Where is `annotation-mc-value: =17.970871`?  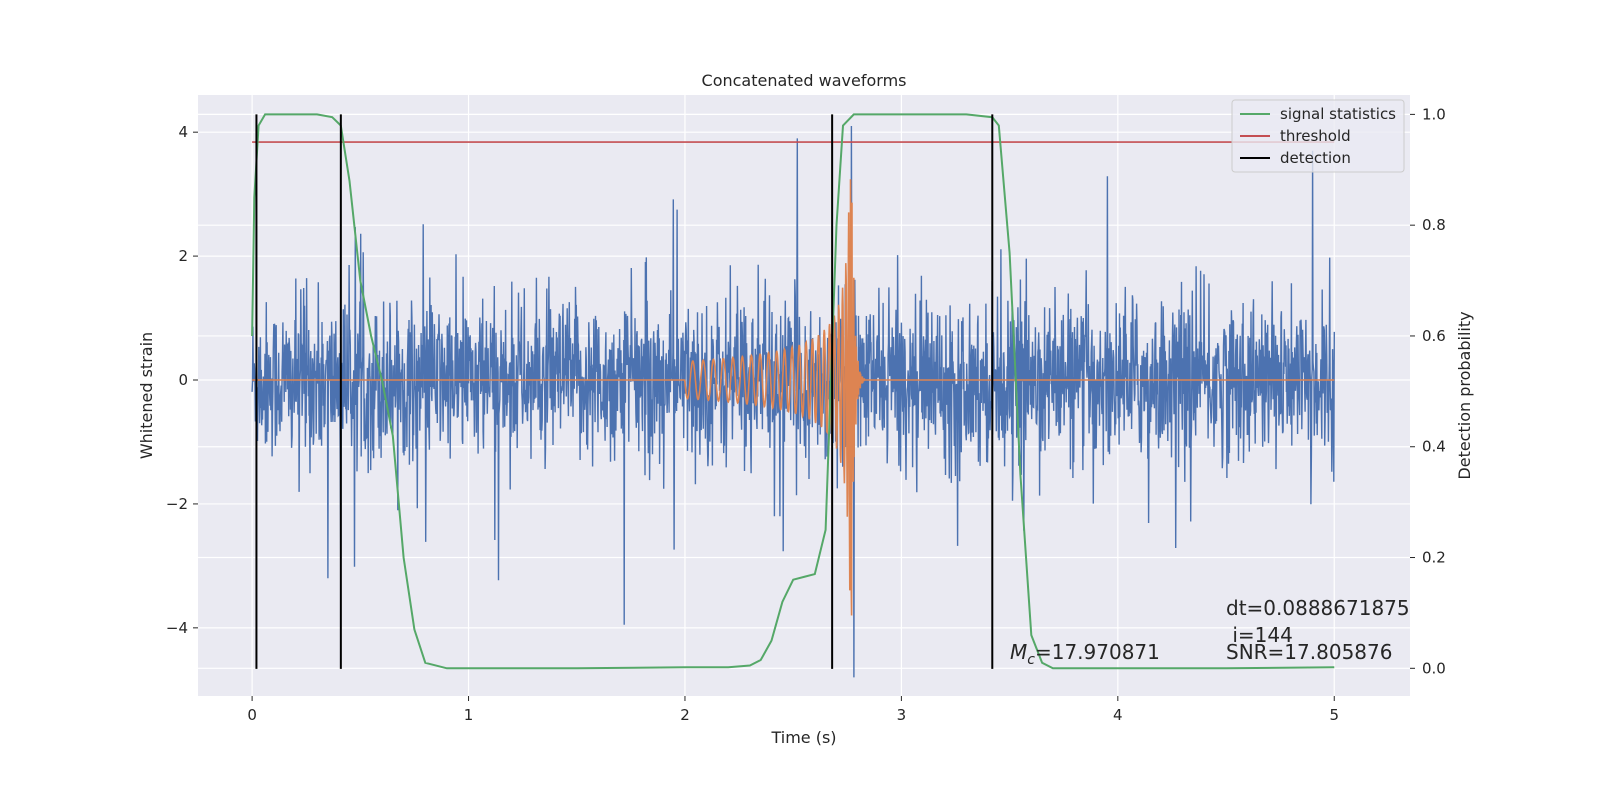 annotation-mc-value: =17.970871 is located at coordinates (1097, 652).